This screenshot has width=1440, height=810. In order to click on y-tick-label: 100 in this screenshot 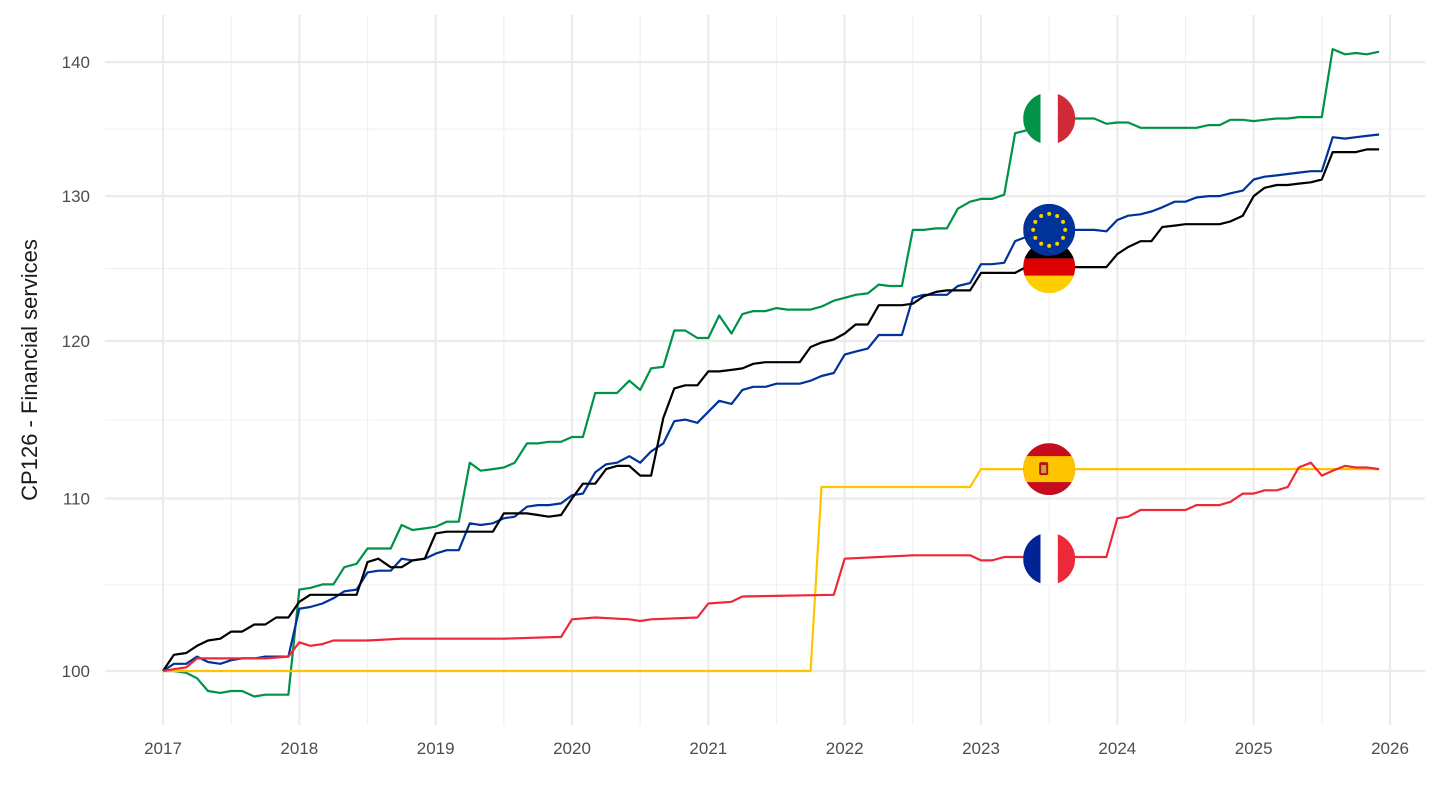, I will do `click(76, 671)`.